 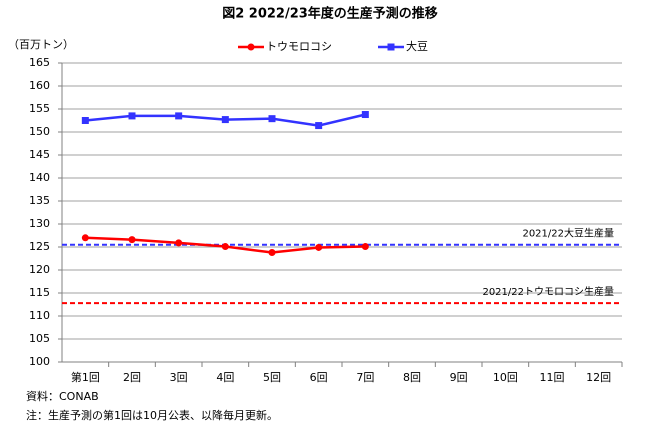 What do you see at coordinates (39, 246) in the screenshot?
I see `y-tick-label: 125` at bounding box center [39, 246].